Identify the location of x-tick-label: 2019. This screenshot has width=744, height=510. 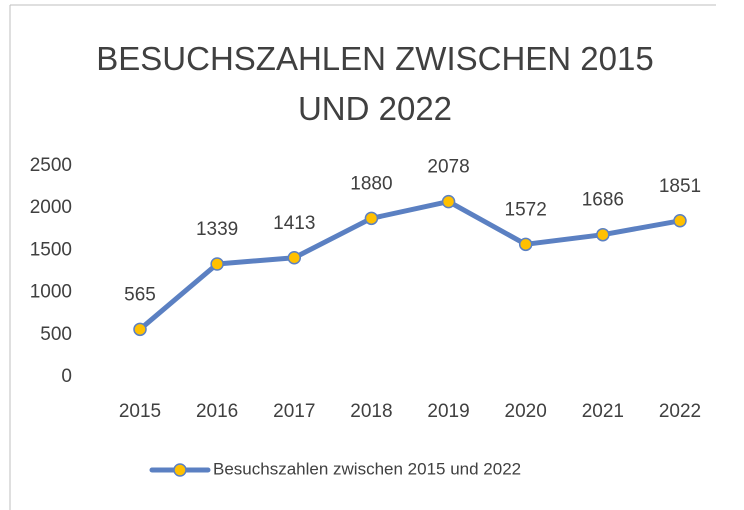
(448, 411).